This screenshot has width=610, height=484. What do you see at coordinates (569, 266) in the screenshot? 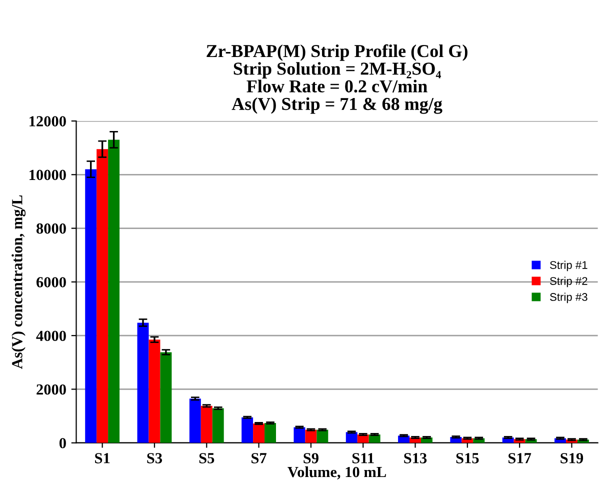
I see `legend-label: Strip #1` at bounding box center [569, 266].